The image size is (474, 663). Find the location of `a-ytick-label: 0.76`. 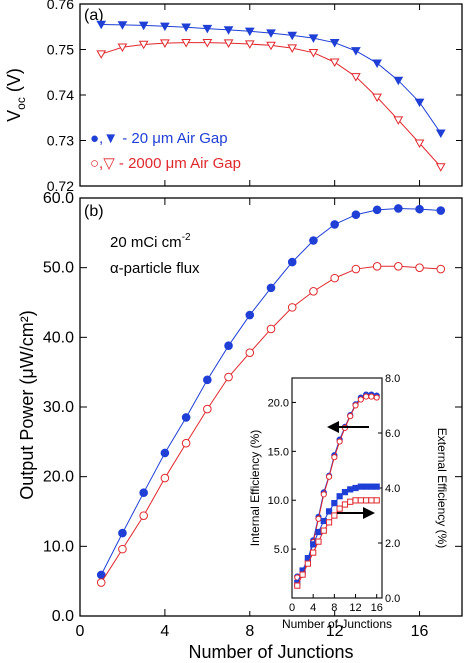

a-ytick-label: 0.76 is located at coordinates (60, 6).